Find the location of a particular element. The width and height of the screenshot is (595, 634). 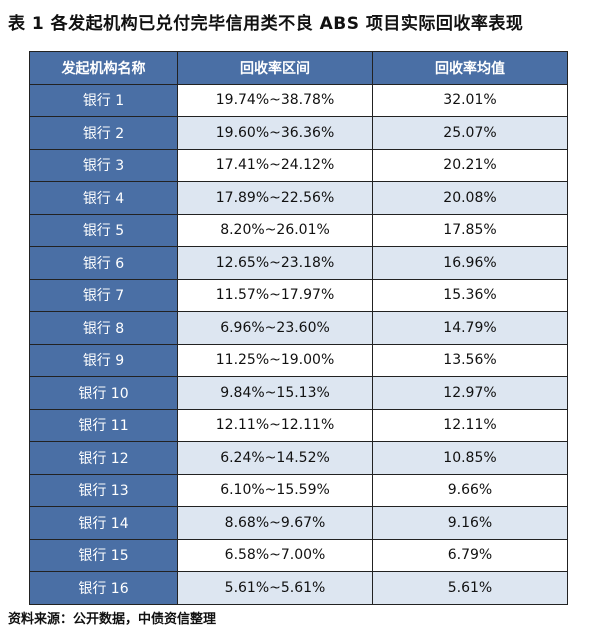

header-recovery-mean: 回收率均值 is located at coordinates (470, 68).